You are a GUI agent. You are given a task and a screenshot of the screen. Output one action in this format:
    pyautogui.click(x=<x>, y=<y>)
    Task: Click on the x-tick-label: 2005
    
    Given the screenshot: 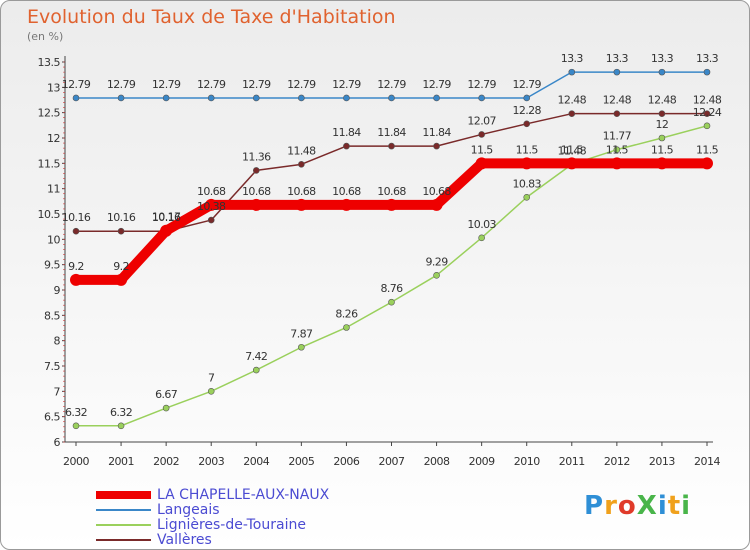 What is the action you would take?
    pyautogui.click(x=301, y=461)
    